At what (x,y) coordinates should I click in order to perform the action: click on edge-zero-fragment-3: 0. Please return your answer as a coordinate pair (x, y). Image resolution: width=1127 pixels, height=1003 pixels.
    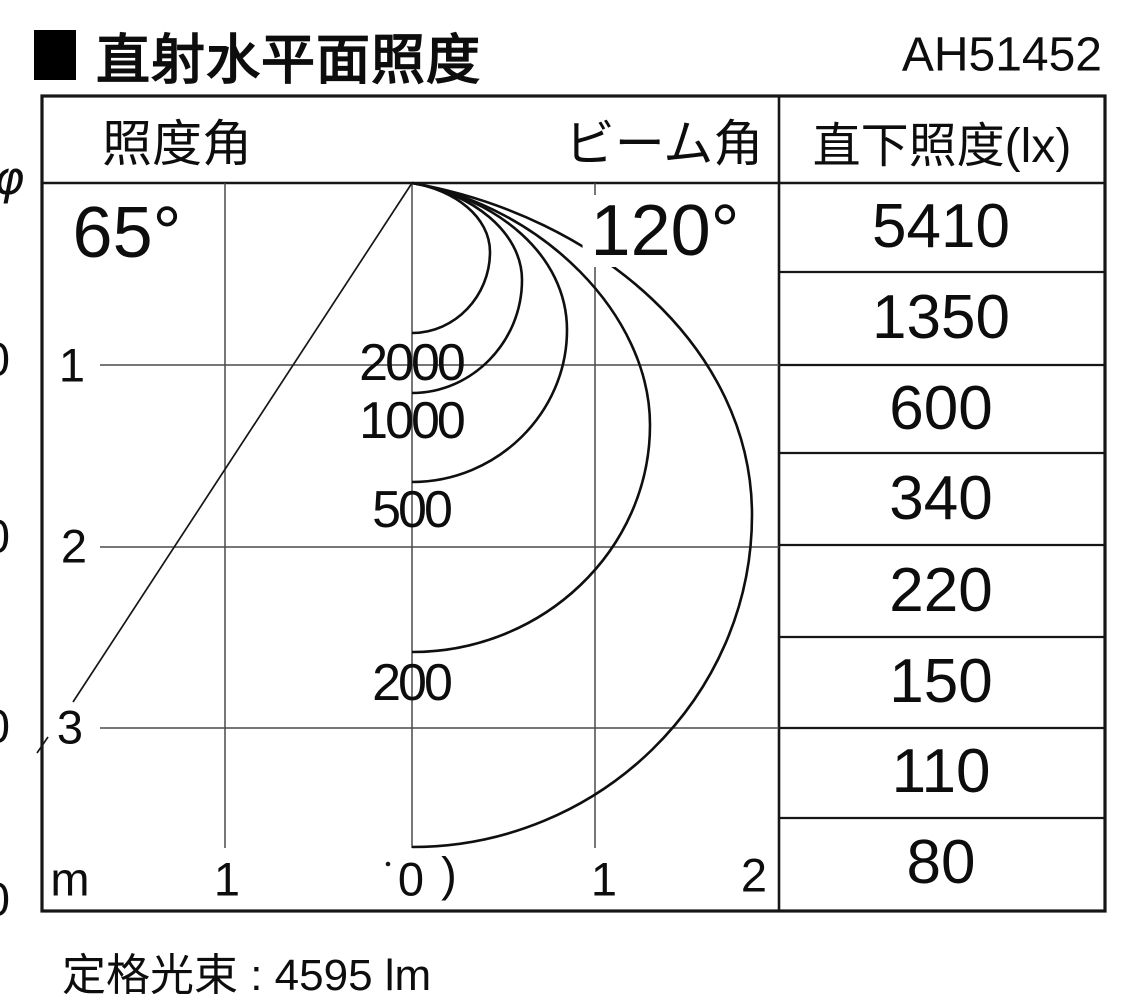
    Looking at the image, I should click on (5, 726).